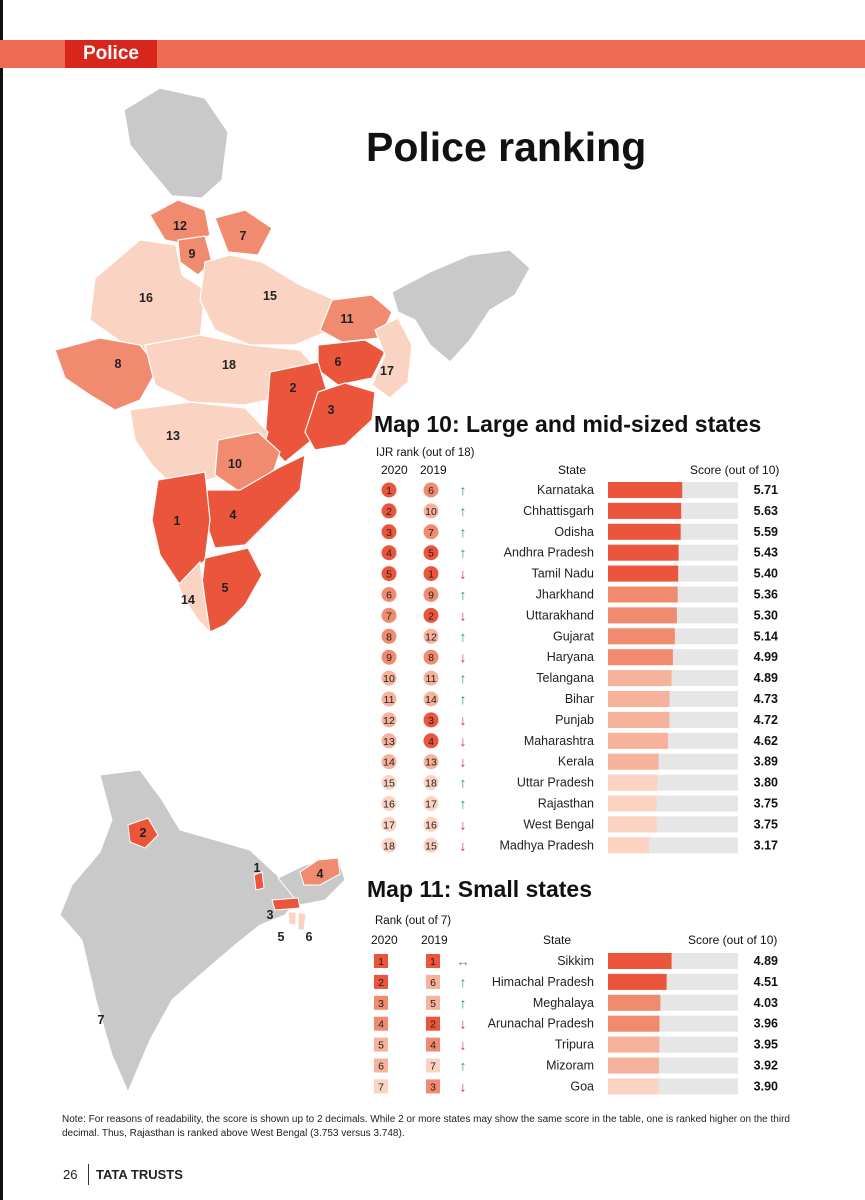 Image resolution: width=865 pixels, height=1200 pixels. Describe the element at coordinates (574, 720) in the screenshot. I see `state-name: Punjab` at that location.